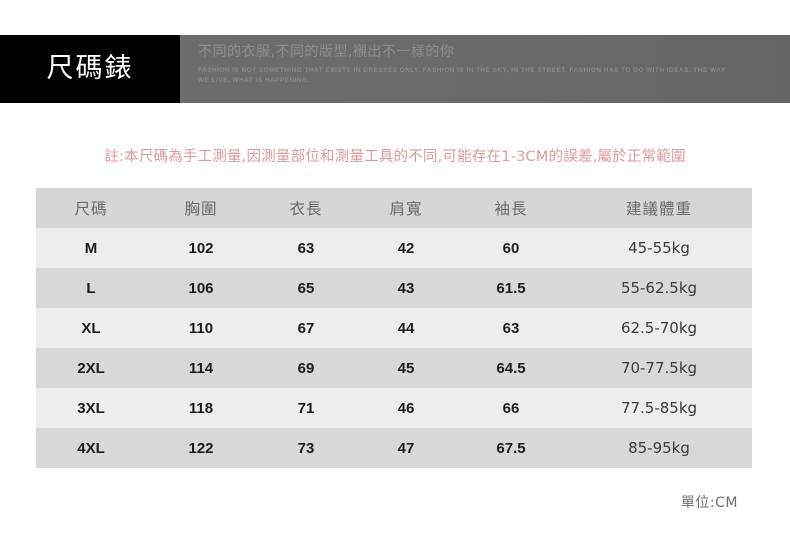 This screenshot has height=542, width=790. Describe the element at coordinates (201, 248) in the screenshot. I see `cell-chest: 102` at that location.